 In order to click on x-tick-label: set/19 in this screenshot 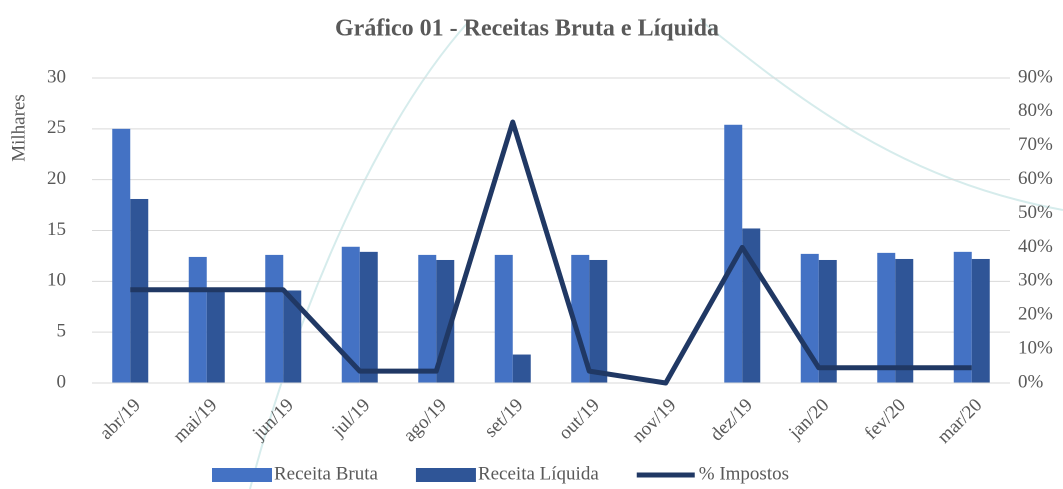, I will do `click(503, 418)`.